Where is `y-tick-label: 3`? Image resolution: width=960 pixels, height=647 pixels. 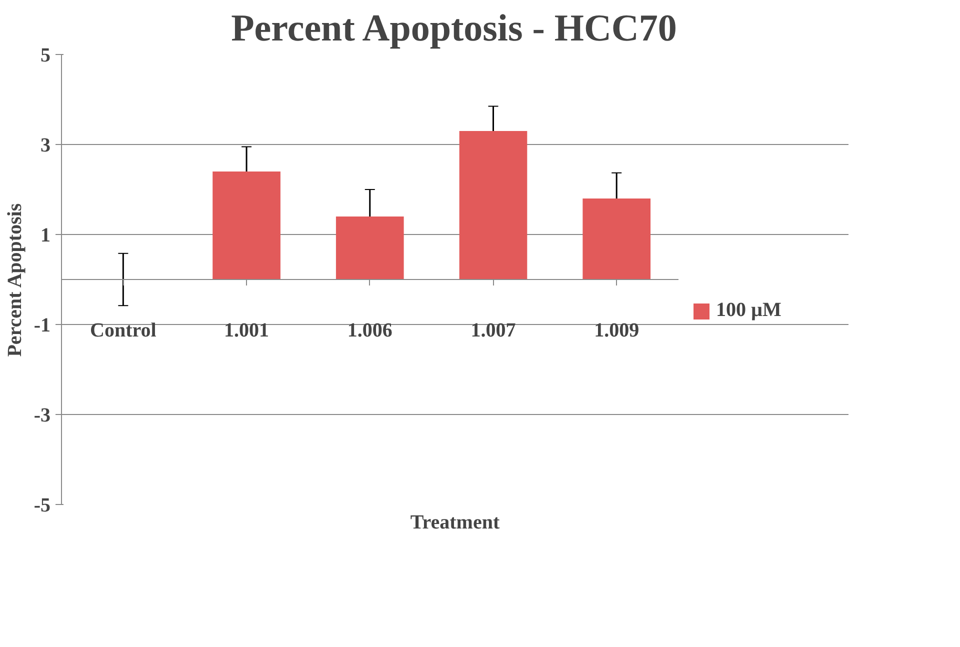
y-tick-label: 3 is located at coordinates (45, 145).